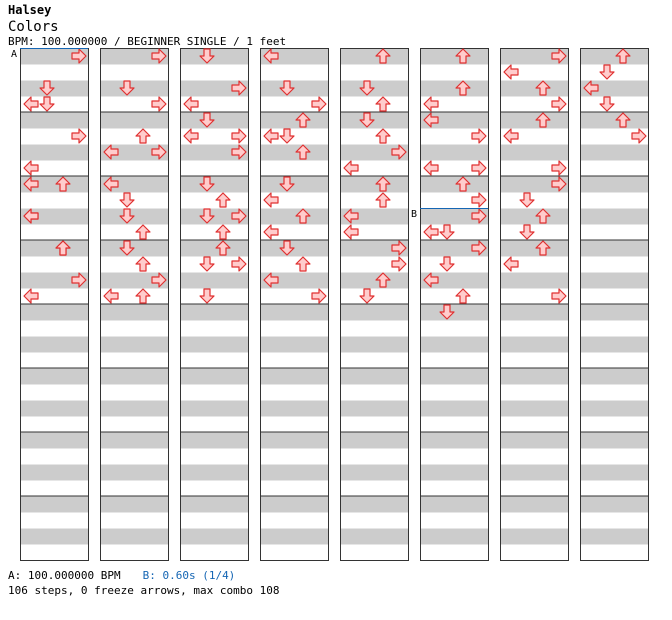 This screenshot has height=620, width=672. What do you see at coordinates (64, 575) in the screenshot?
I see `legend-a: A: 100.000000 BPM` at bounding box center [64, 575].